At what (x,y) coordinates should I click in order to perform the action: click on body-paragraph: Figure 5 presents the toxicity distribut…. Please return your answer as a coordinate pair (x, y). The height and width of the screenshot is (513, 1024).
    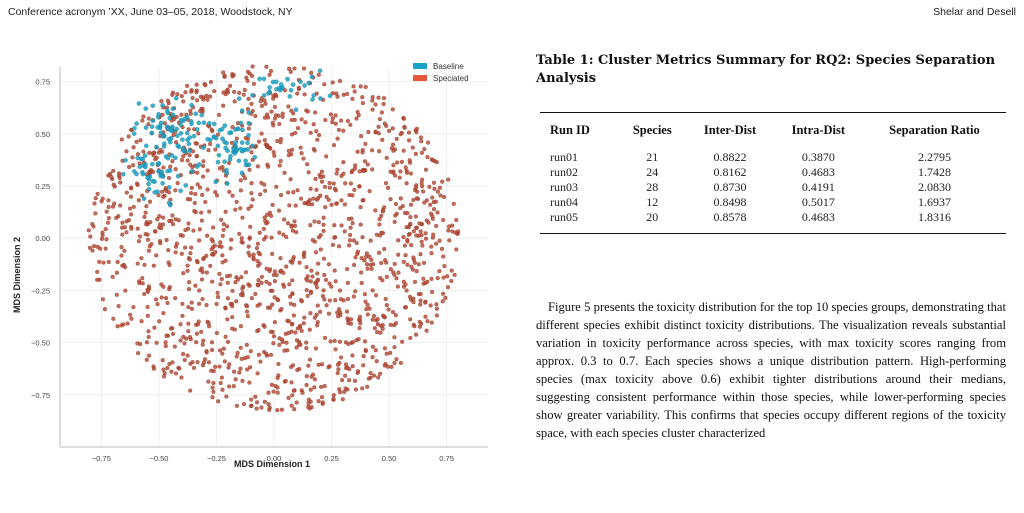
    Looking at the image, I should click on (771, 370).